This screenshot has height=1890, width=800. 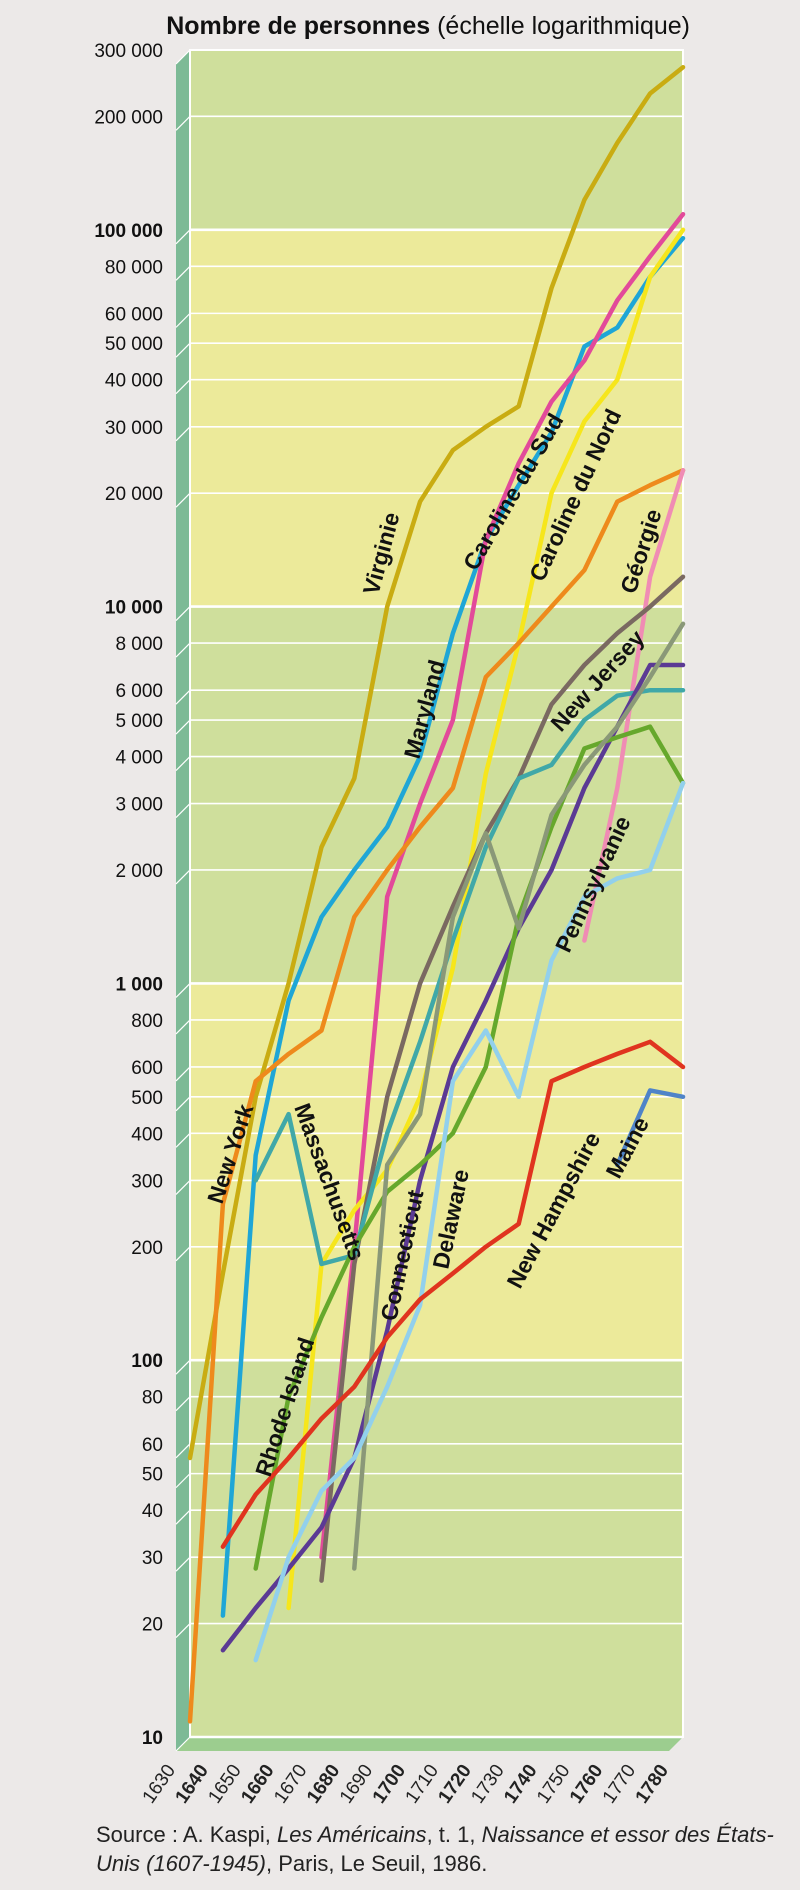 What do you see at coordinates (376, 1863) in the screenshot?
I see `source-text-3: , Paris, Le Seuil, 1986.` at bounding box center [376, 1863].